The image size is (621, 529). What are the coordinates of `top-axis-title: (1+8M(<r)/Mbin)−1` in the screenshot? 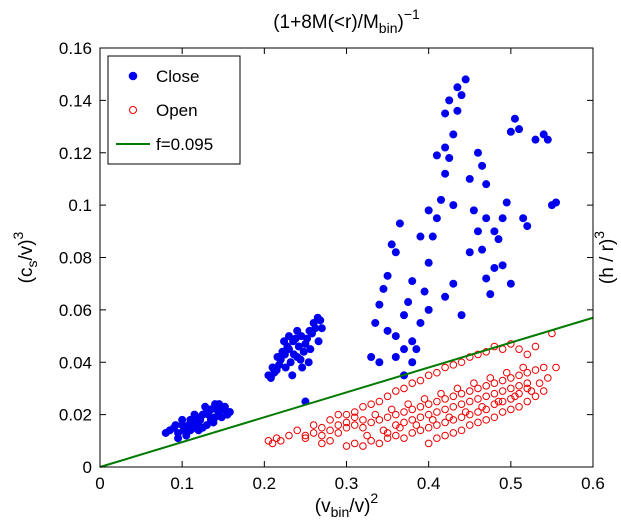 It's located at (346, 21).